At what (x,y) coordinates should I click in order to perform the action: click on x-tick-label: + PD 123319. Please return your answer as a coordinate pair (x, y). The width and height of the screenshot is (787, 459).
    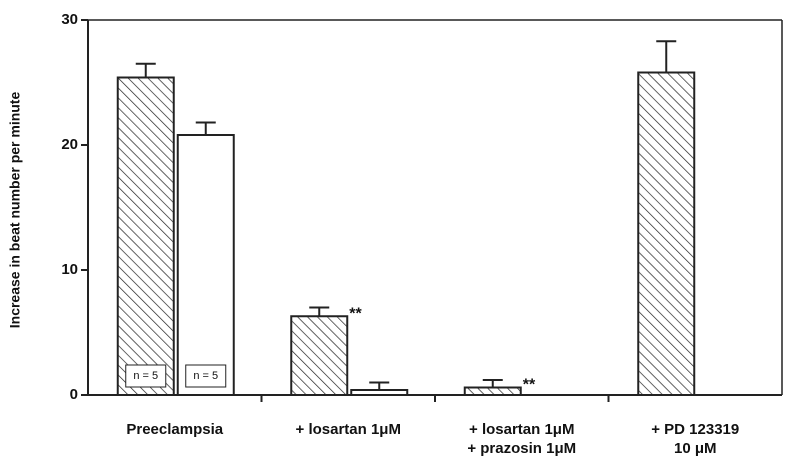
    Looking at the image, I should click on (695, 429).